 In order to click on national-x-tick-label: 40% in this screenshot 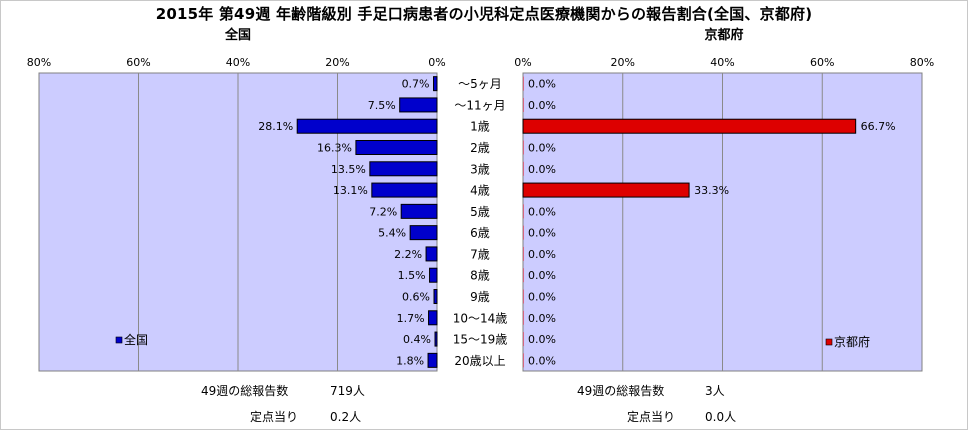, I will do `click(238, 62)`.